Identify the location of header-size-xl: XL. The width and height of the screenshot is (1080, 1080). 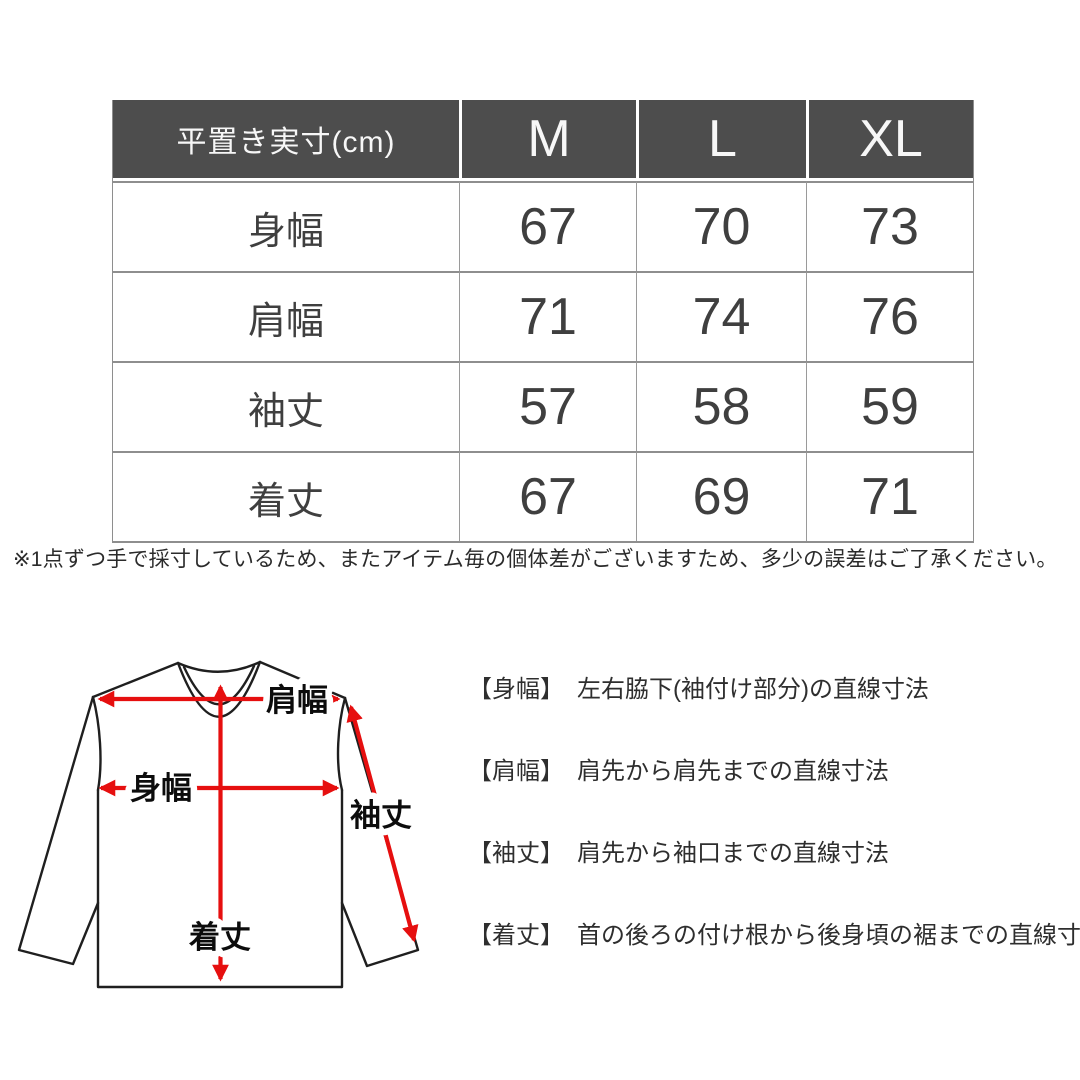
(889, 140).